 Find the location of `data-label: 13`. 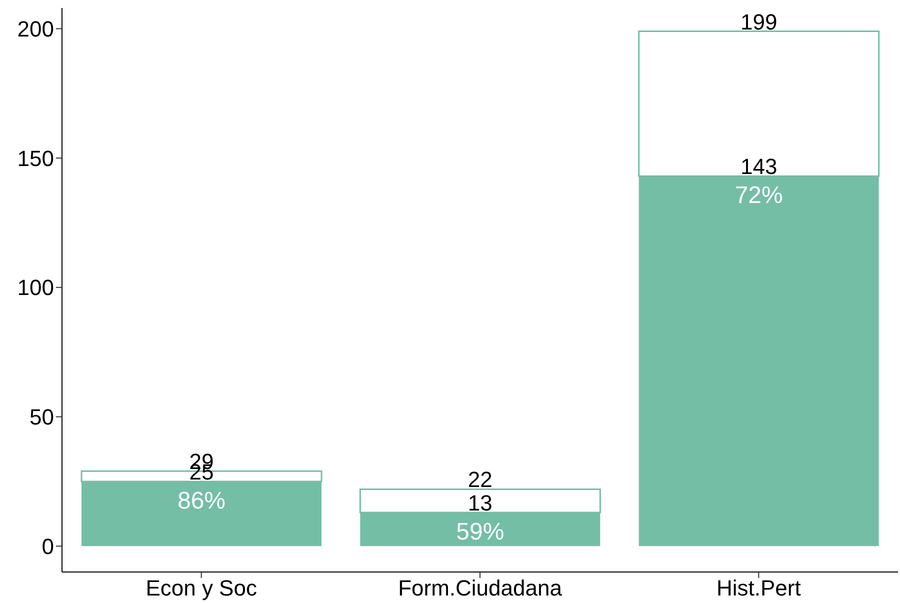

data-label: 13 is located at coordinates (480, 503).